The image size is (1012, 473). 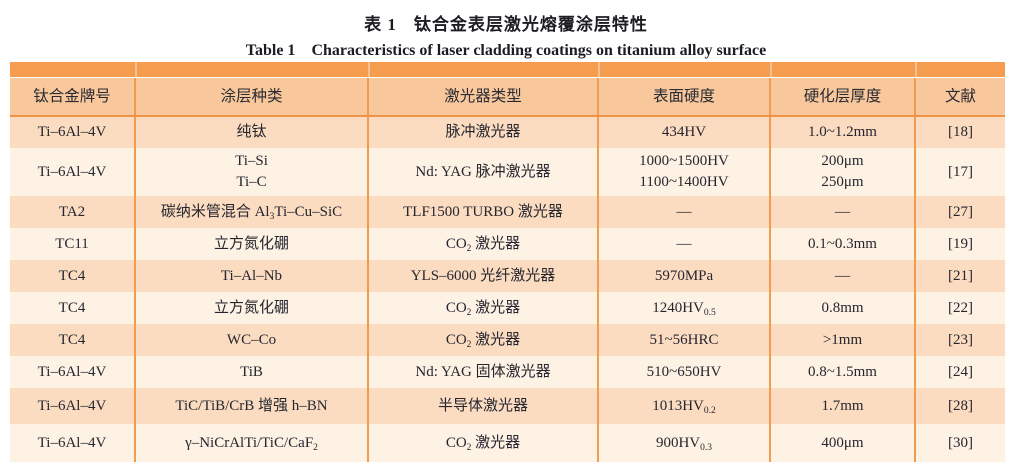 I want to click on table-cell-thickness: 1.7mm, so click(x=843, y=406).